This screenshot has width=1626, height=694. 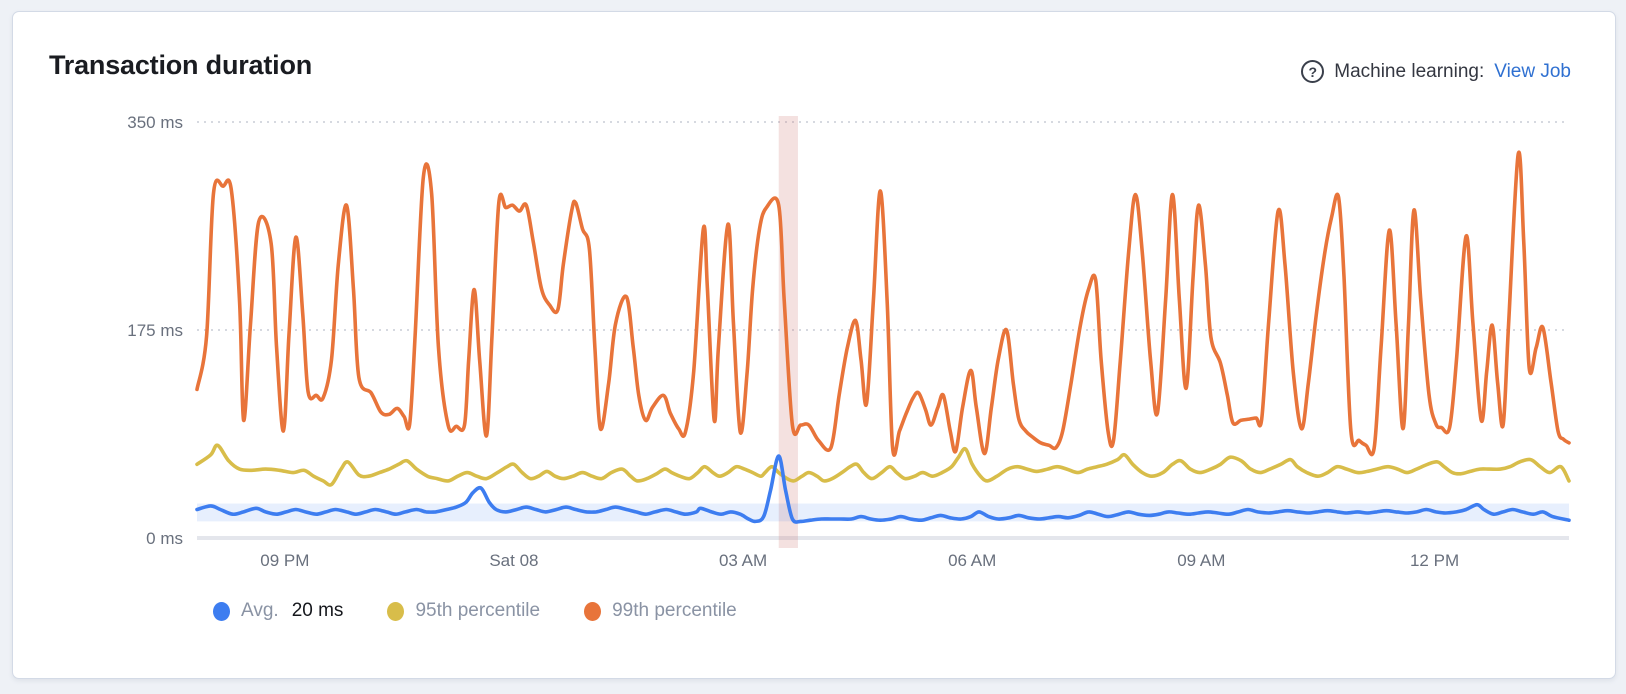 I want to click on legend-item-95th-percentile: 95th percentile, so click(x=463, y=611).